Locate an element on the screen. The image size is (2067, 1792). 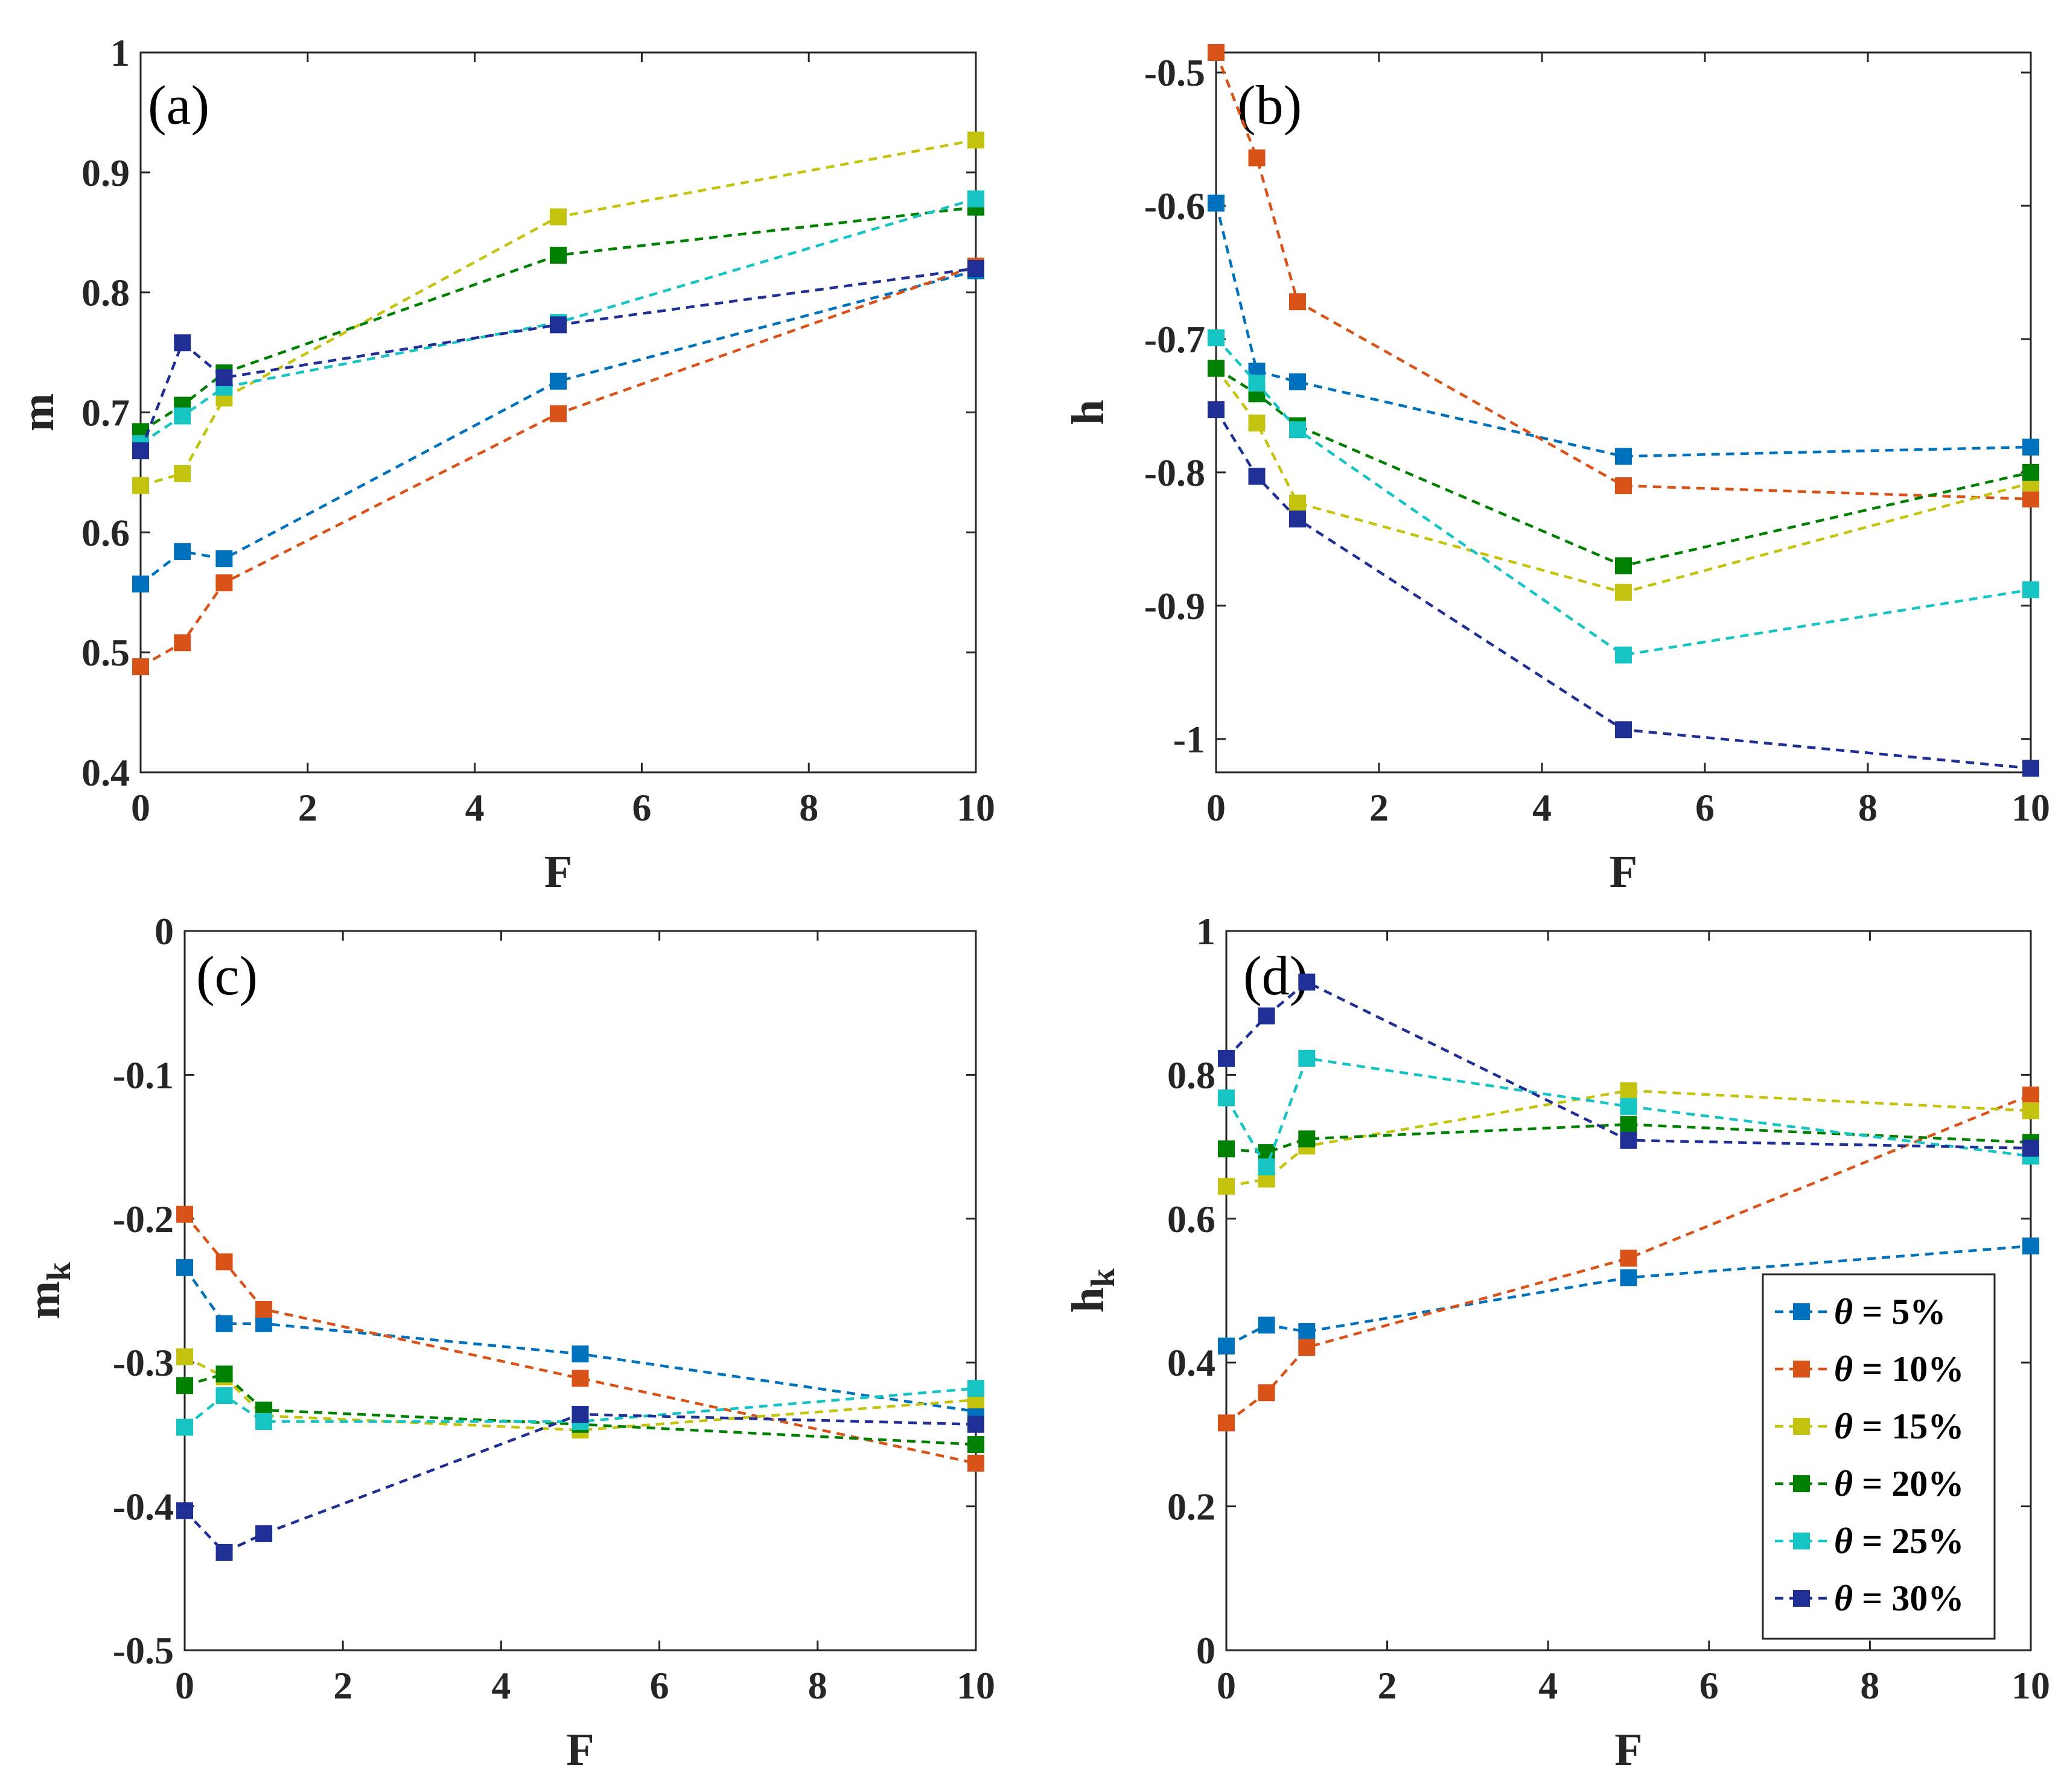
y-axis-title: hk is located at coordinates (1092, 1290).